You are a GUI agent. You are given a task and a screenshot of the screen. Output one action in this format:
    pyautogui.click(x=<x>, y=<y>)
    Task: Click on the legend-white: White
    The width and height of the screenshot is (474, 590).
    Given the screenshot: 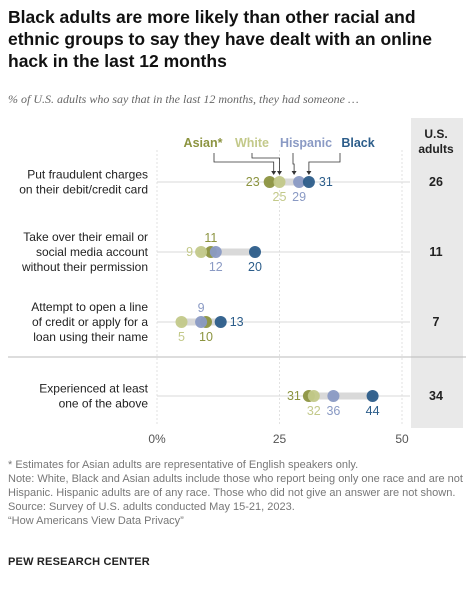 What is the action you would take?
    pyautogui.click(x=252, y=143)
    